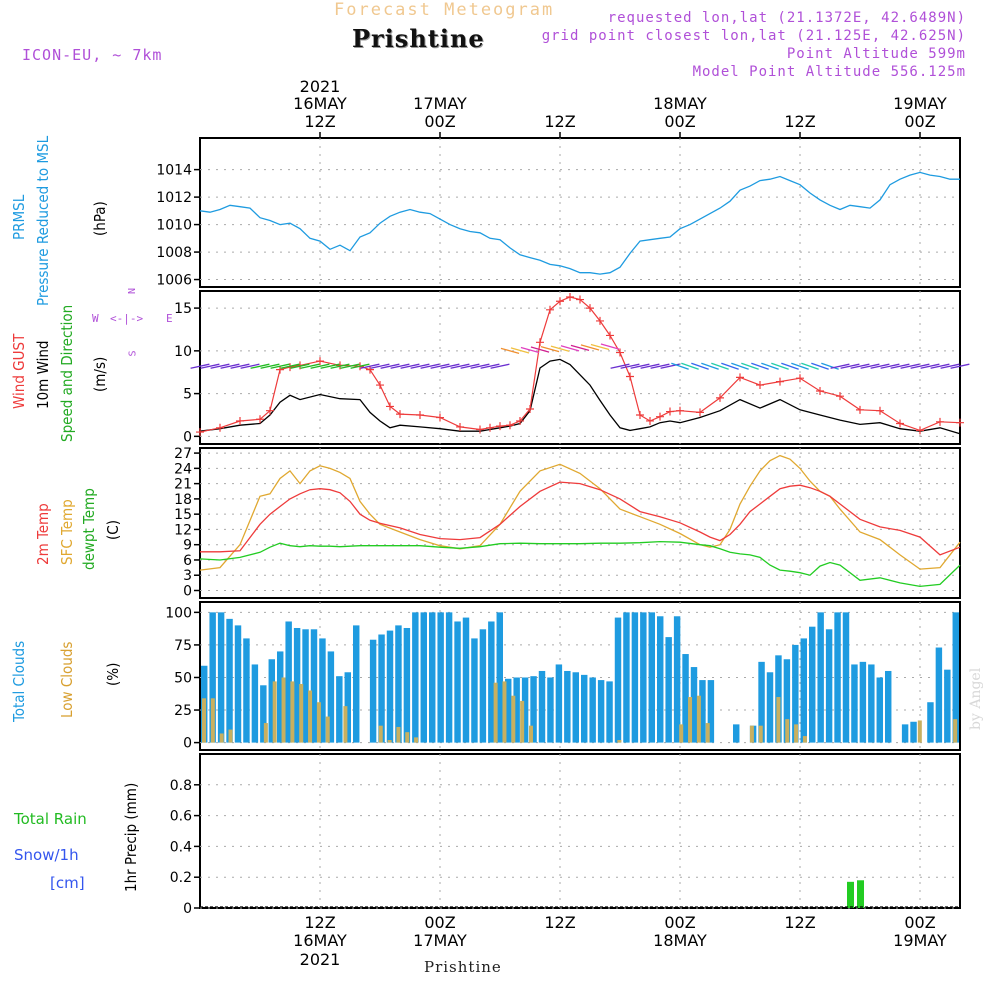 Image resolution: width=1000 pixels, height=1000 pixels. What do you see at coordinates (174, 198) in the screenshot?
I see `ytick-label-pressure: 1012` at bounding box center [174, 198].